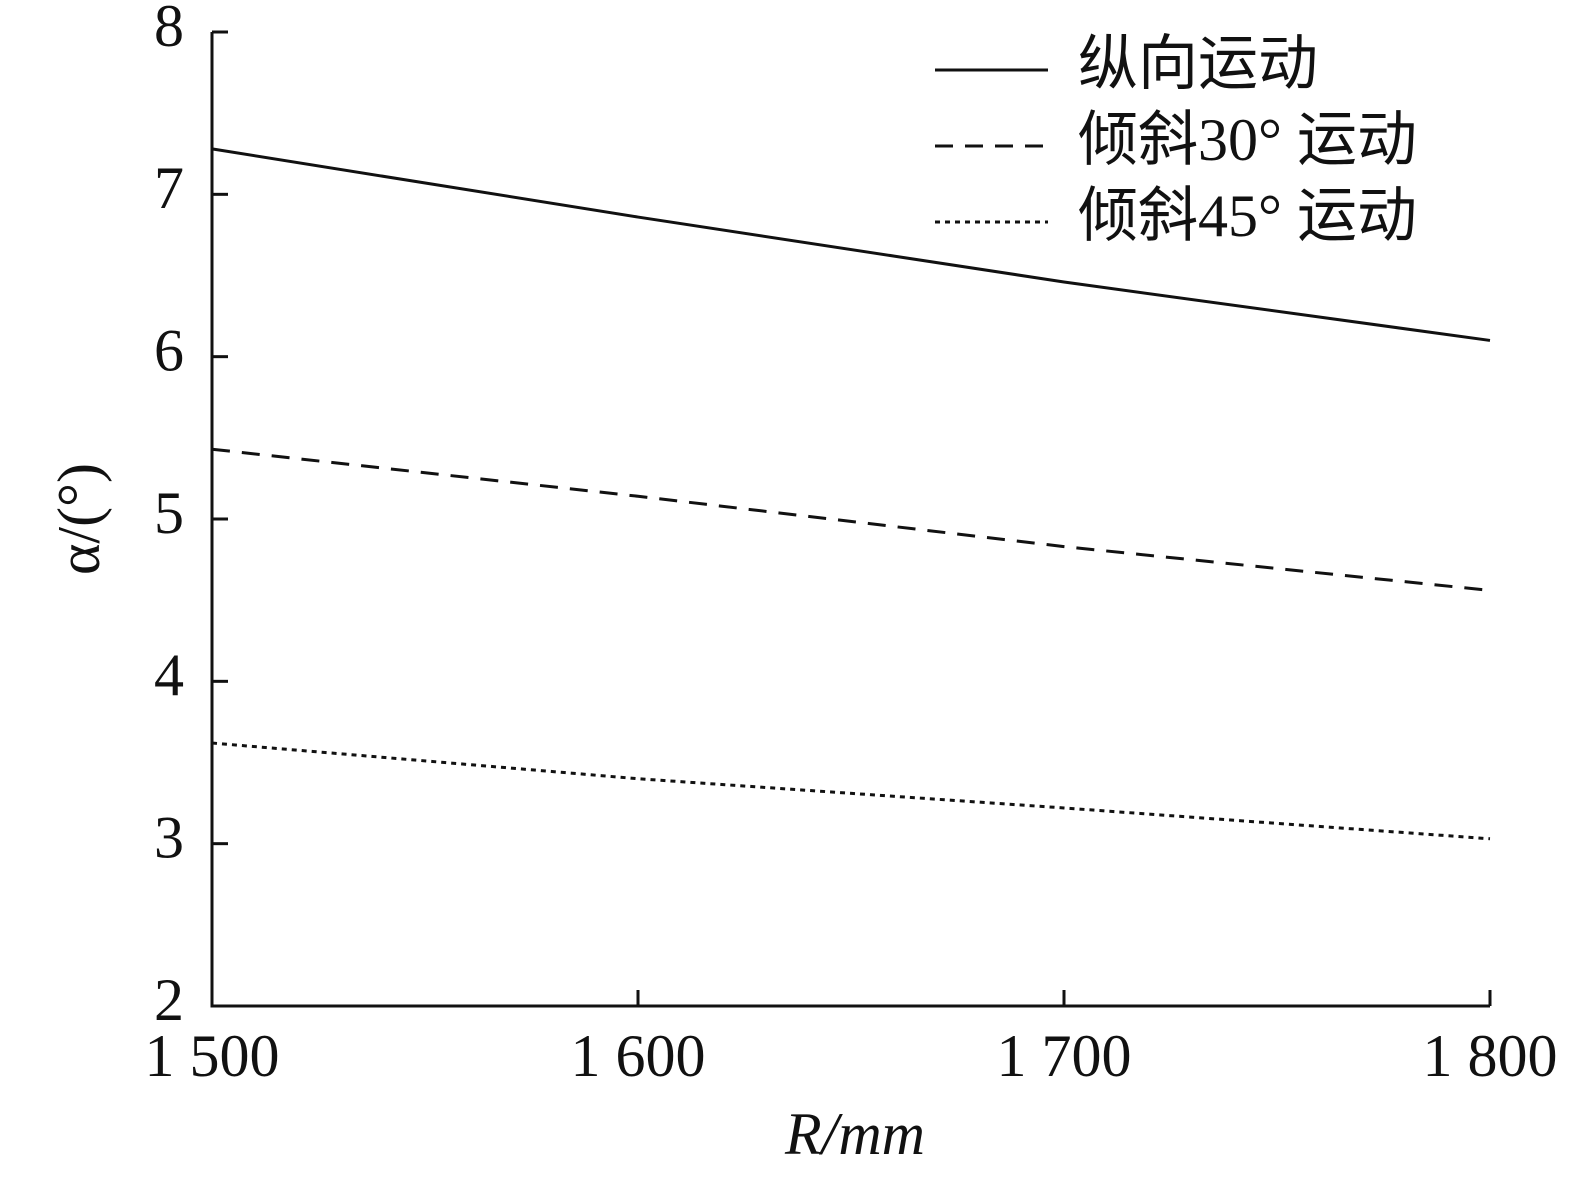 The height and width of the screenshot is (1203, 1591). I want to click on y-tick-label: 5, so click(169, 513).